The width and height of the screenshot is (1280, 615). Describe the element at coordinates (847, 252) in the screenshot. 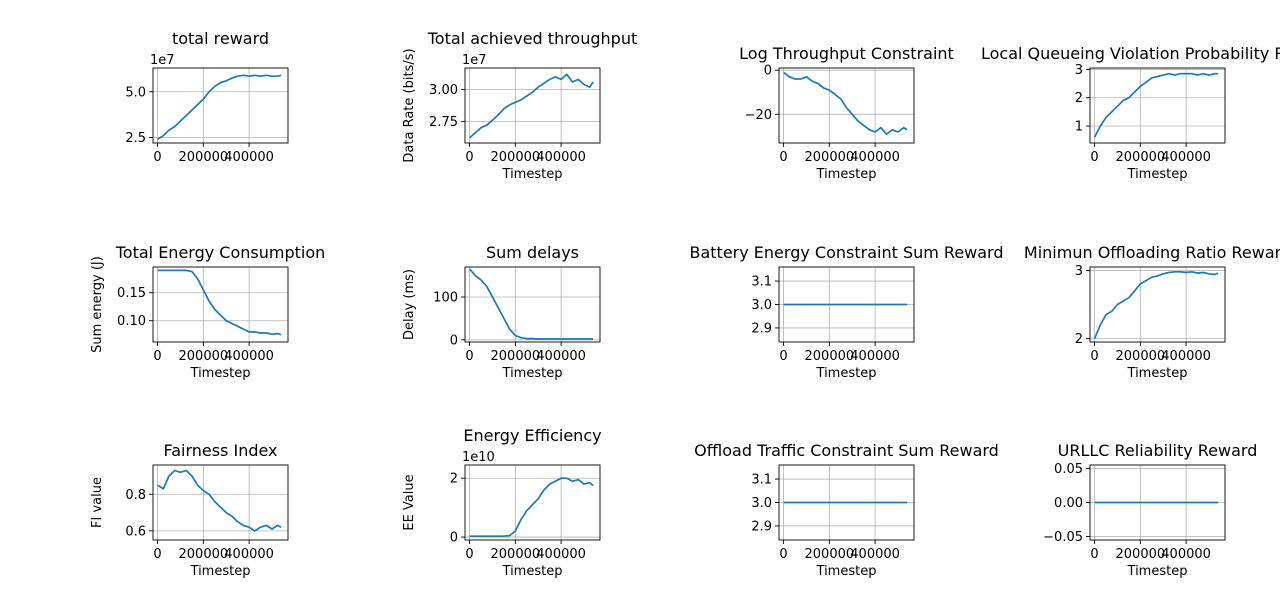

I see `subplot-title: Battery Energy Constraint Sum Reward` at that location.